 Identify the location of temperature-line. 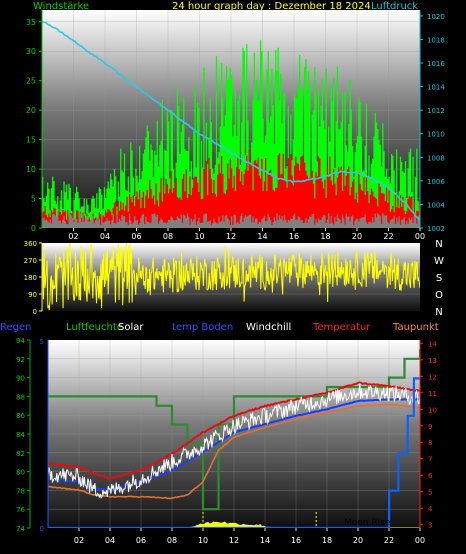
(234, 431).